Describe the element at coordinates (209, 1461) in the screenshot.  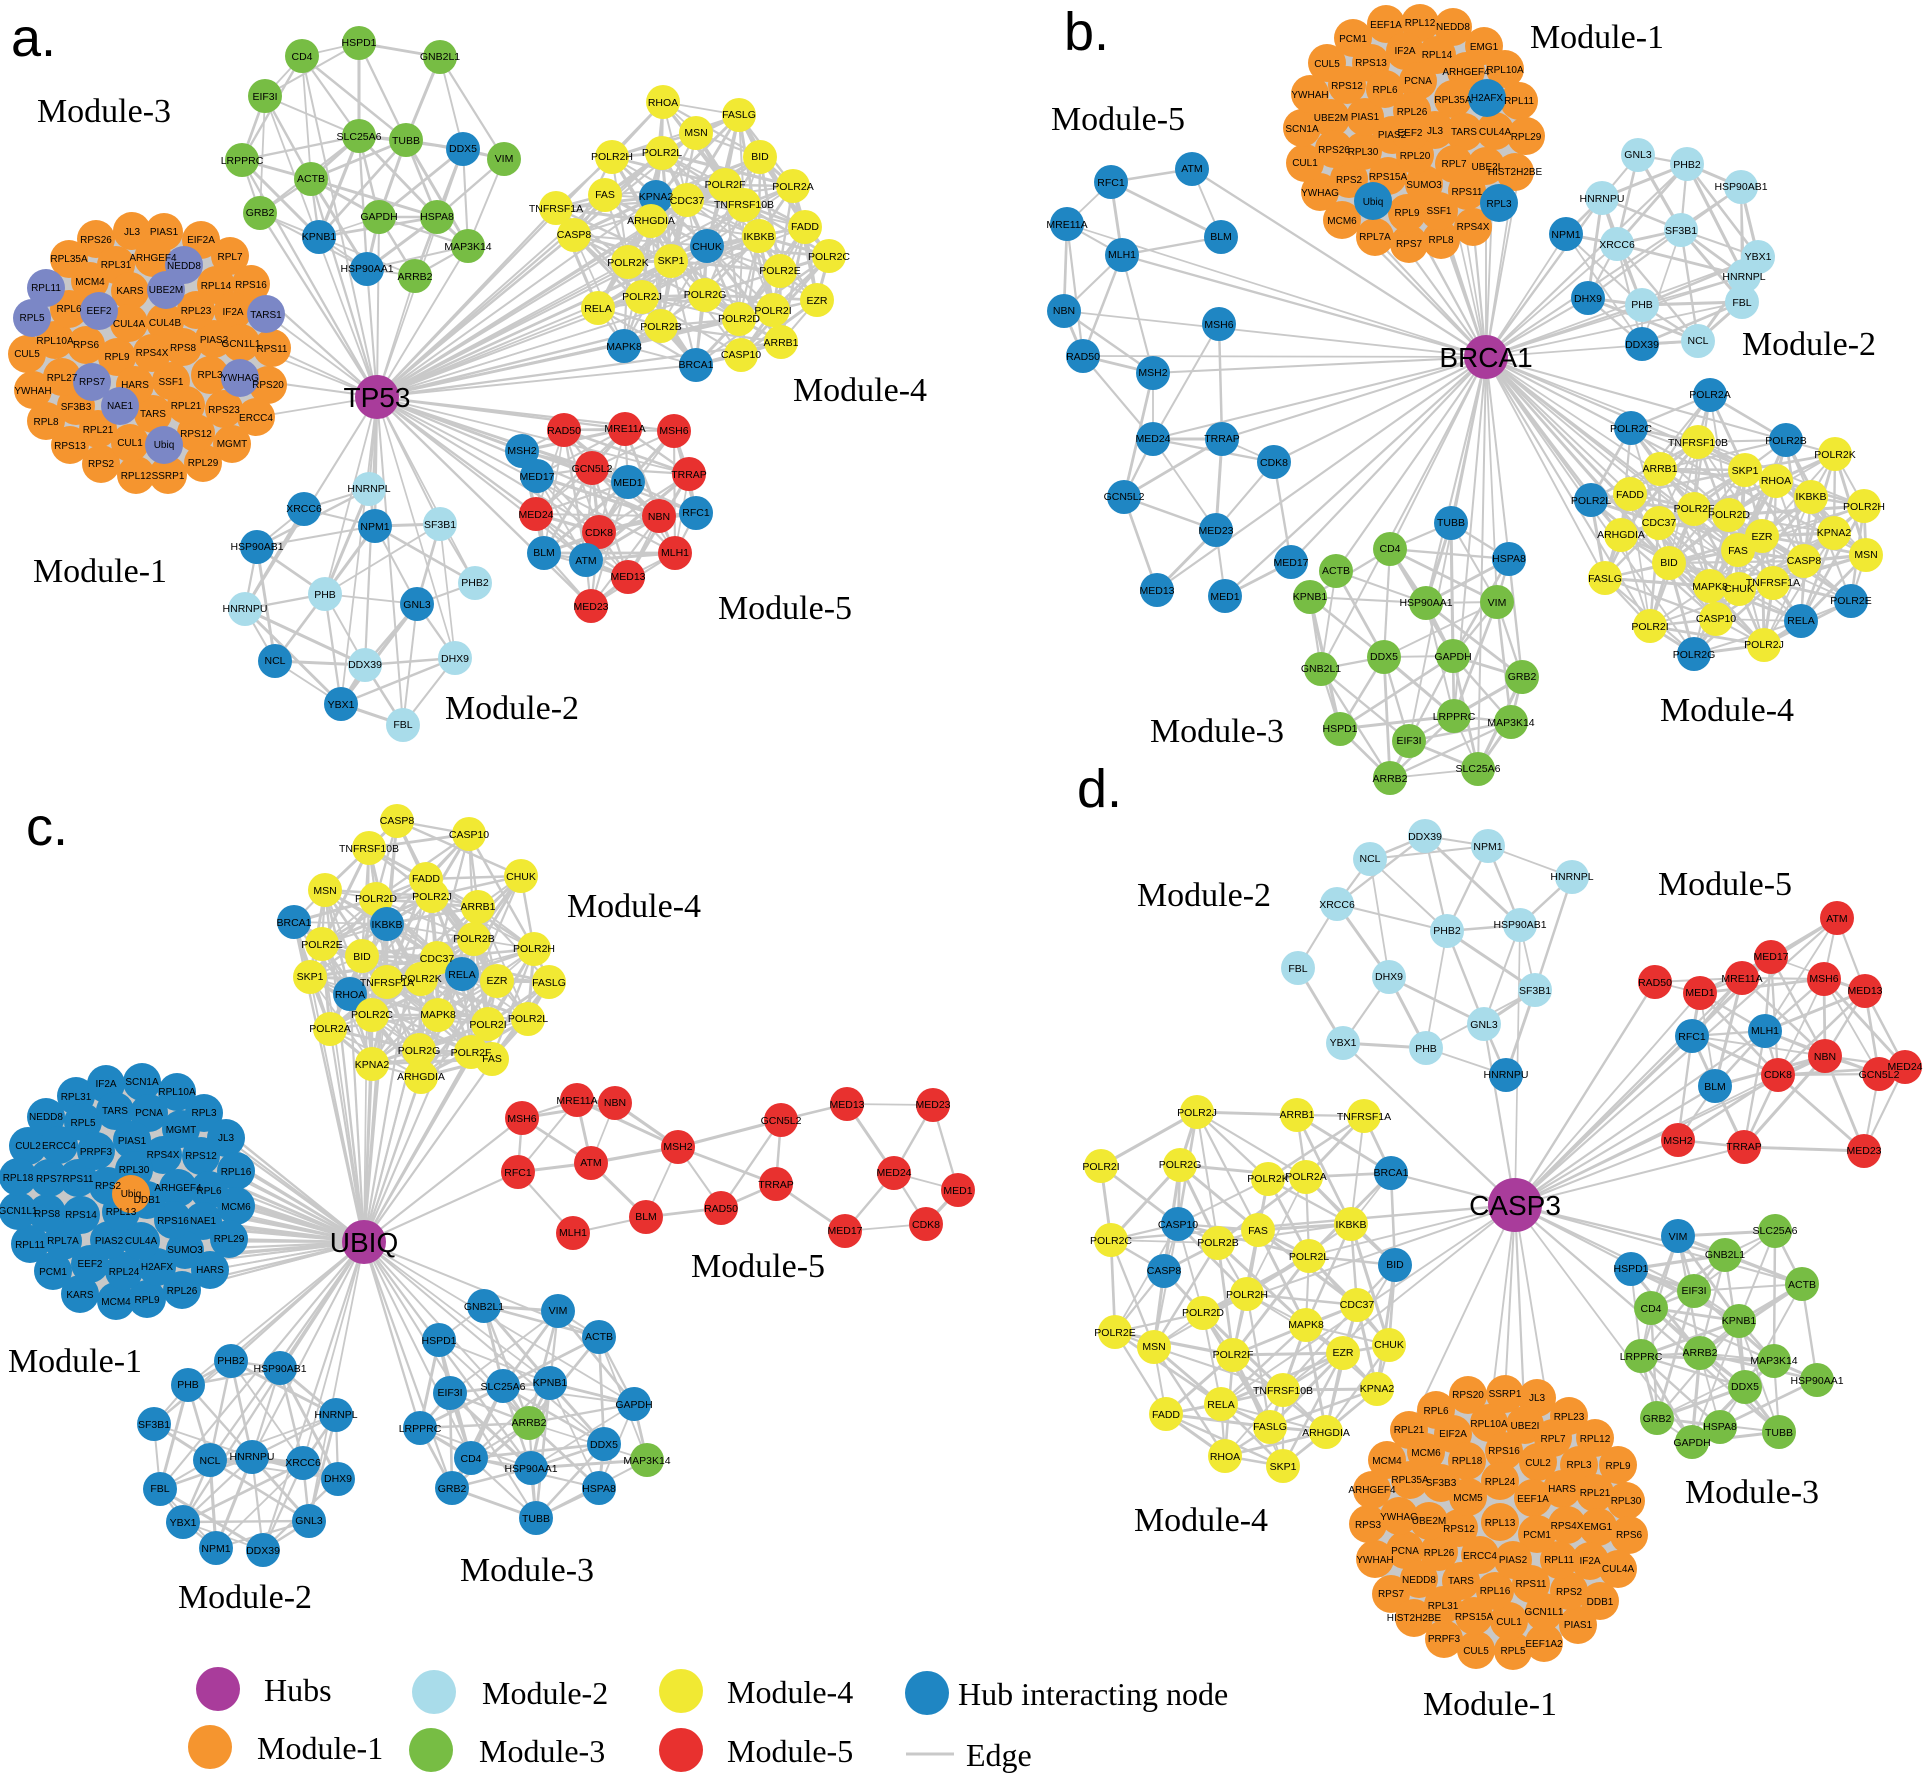
I see `svg-text: NCL` at that location.